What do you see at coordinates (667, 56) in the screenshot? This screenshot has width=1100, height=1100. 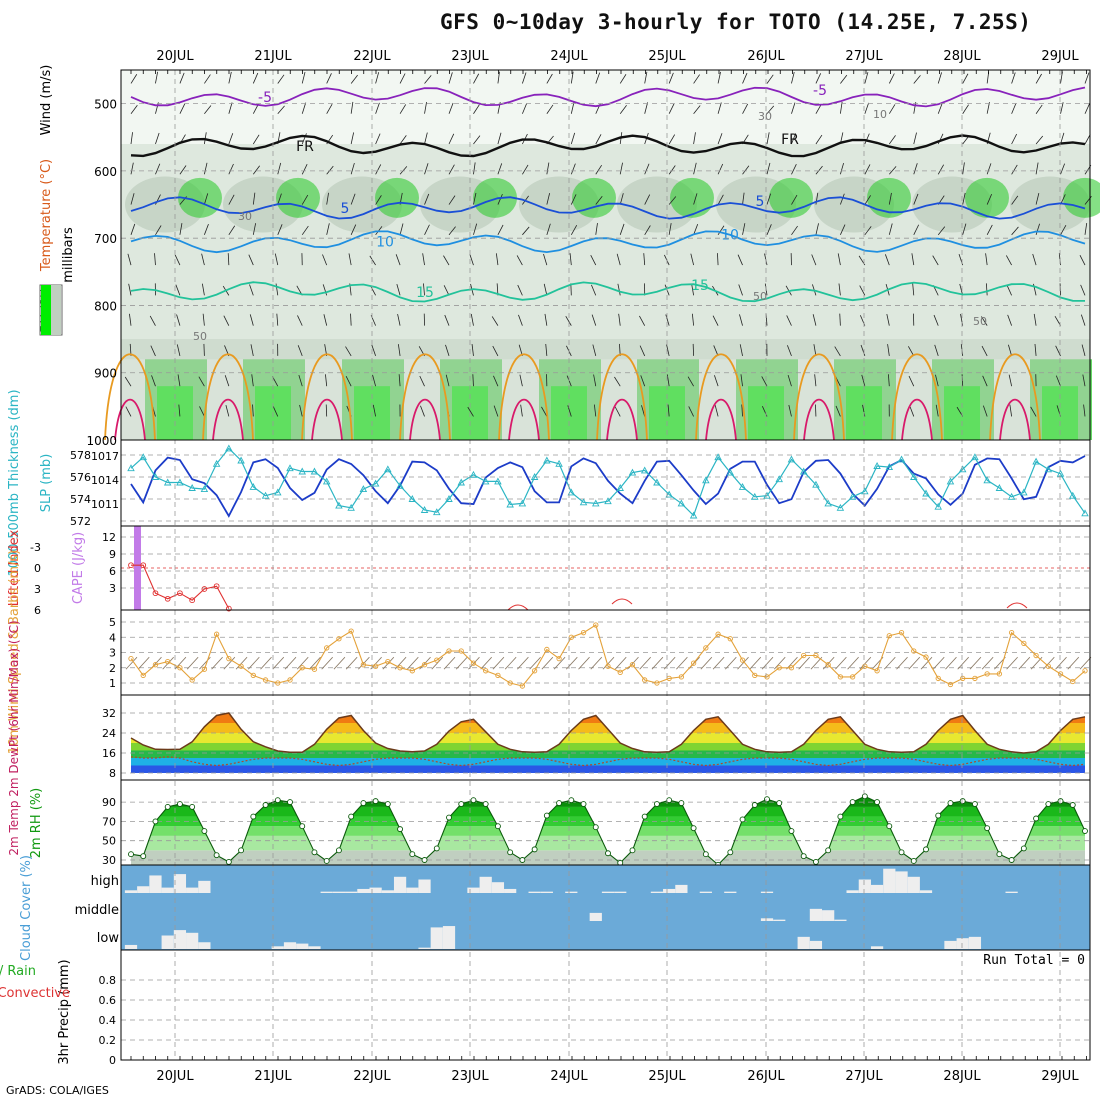 I see `x-tick-label-top: 25JUL` at bounding box center [667, 56].